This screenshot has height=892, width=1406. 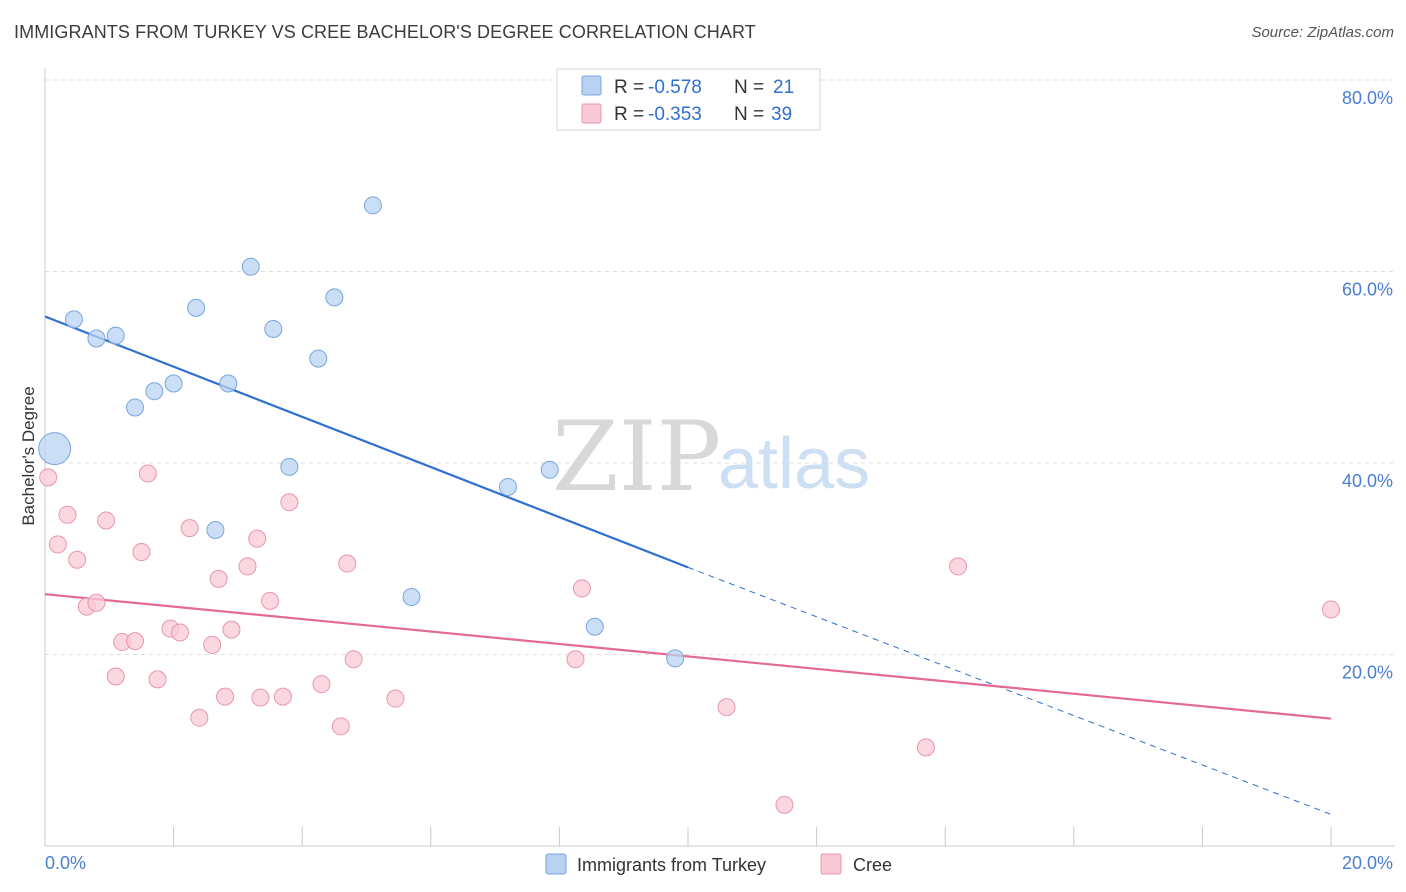 I want to click on series-legend: Immigrants from Turkey Cree, so click(x=718, y=864).